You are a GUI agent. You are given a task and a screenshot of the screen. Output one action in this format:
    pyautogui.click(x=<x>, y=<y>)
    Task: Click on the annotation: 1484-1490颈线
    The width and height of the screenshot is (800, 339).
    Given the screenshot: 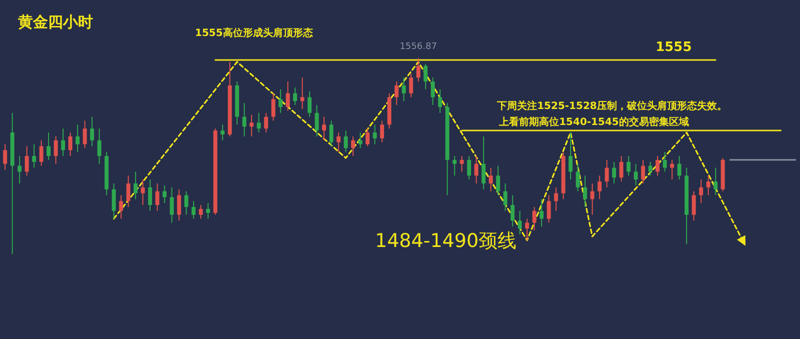 What is the action you would take?
    pyautogui.click(x=446, y=241)
    